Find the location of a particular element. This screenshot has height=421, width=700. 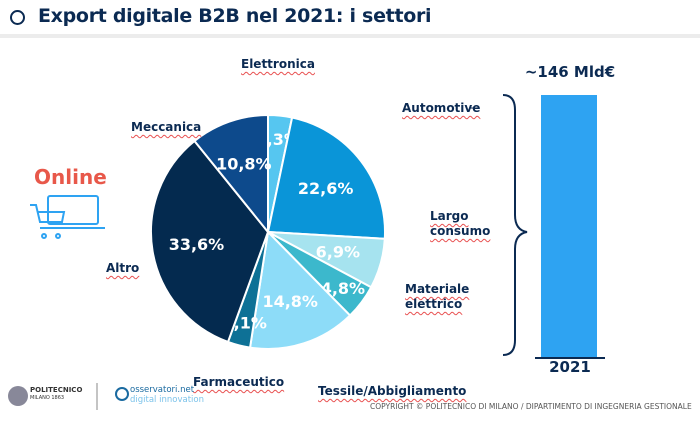

pie-slice-tessile-abbigliamento is located at coordinates (300, 289).